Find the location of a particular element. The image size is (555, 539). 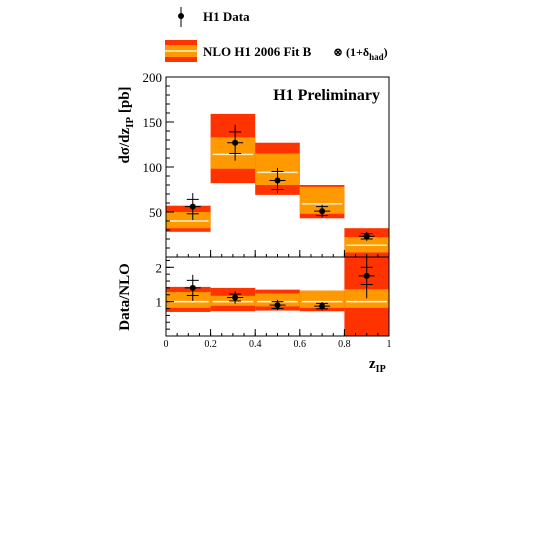

top-y-axis-label: dσ/dzIP [pb] is located at coordinates (126, 124).